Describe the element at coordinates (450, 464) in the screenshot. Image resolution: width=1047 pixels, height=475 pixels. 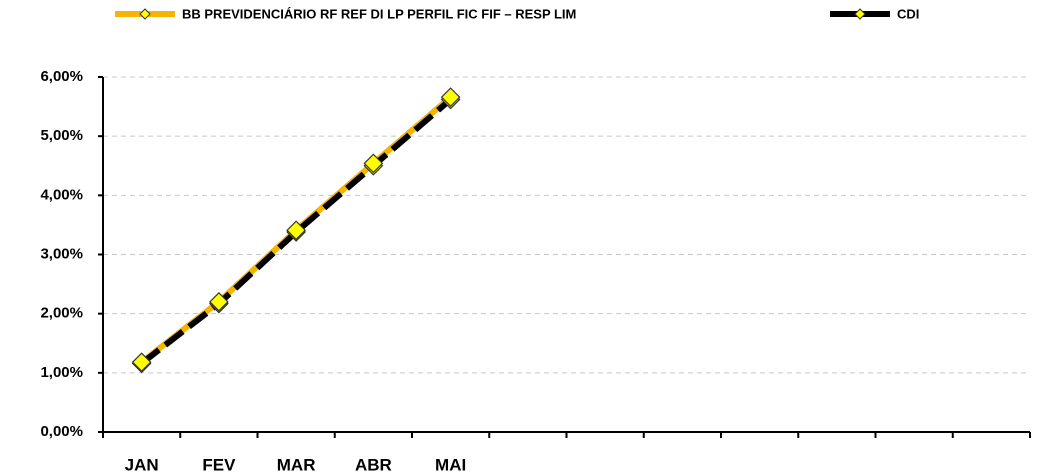
I see `x-tick-label: MAI` at that location.